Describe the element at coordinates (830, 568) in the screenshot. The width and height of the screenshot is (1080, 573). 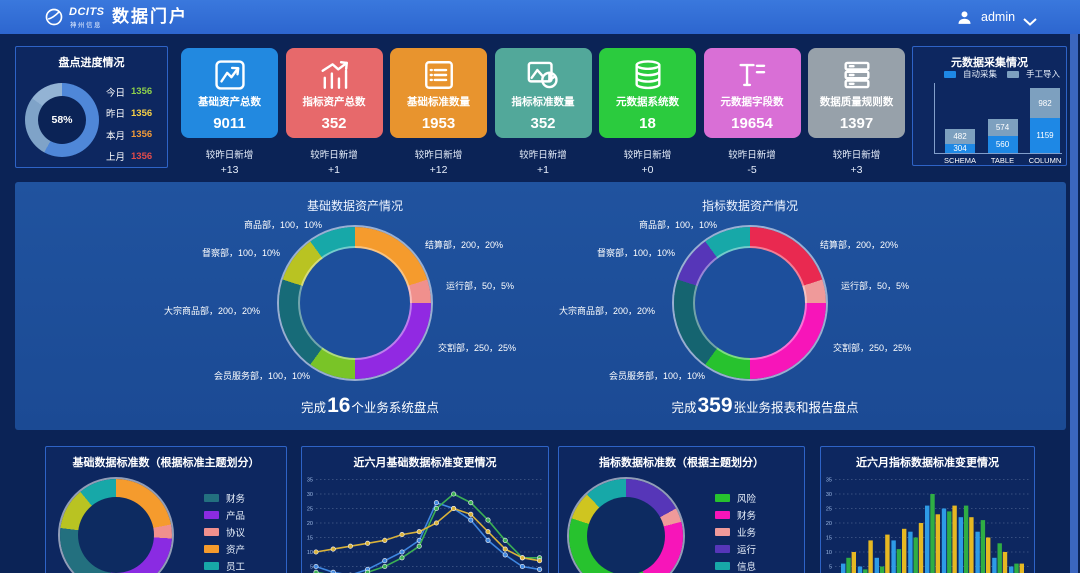
I see `svg-text: 5` at that location.